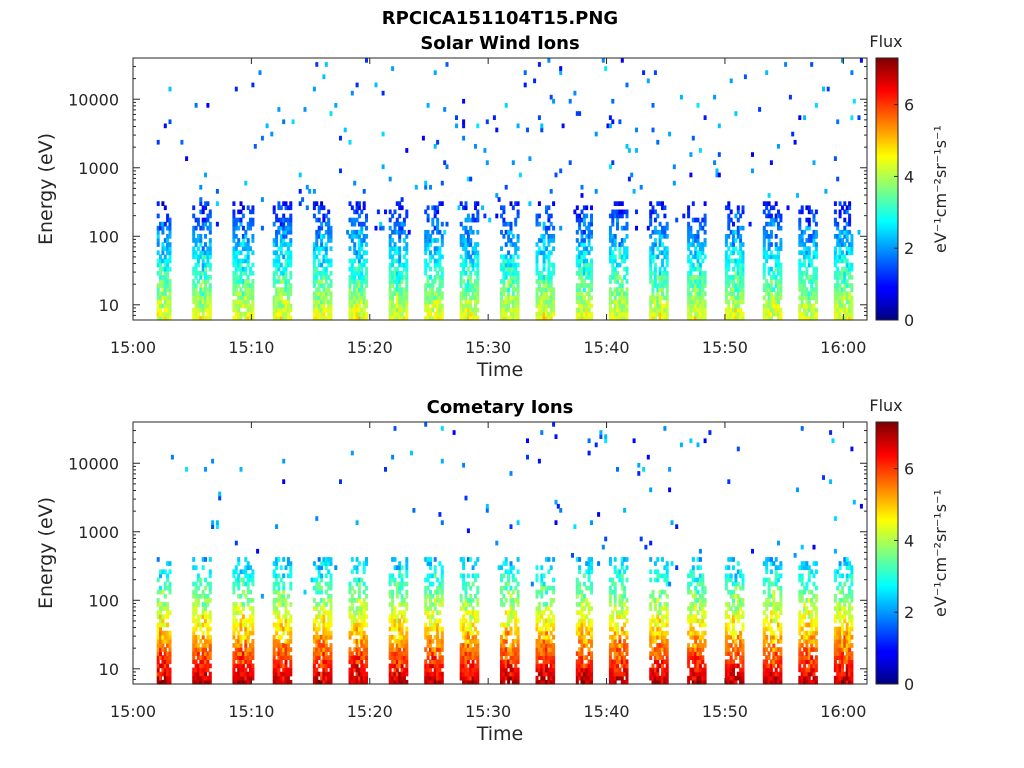 The width and height of the screenshot is (1024, 768). I want to click on x-tick-label: 16:00, so click(843, 347).